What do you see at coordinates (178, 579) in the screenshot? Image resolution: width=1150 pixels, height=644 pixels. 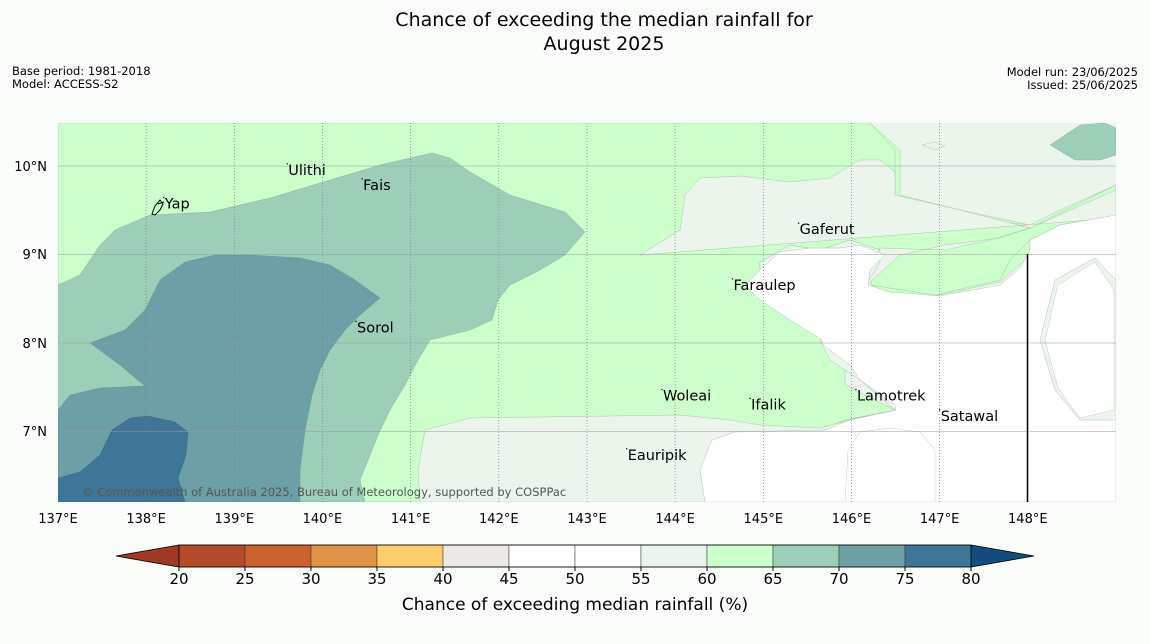 I see `colorbar-tick-label: 20` at bounding box center [178, 579].